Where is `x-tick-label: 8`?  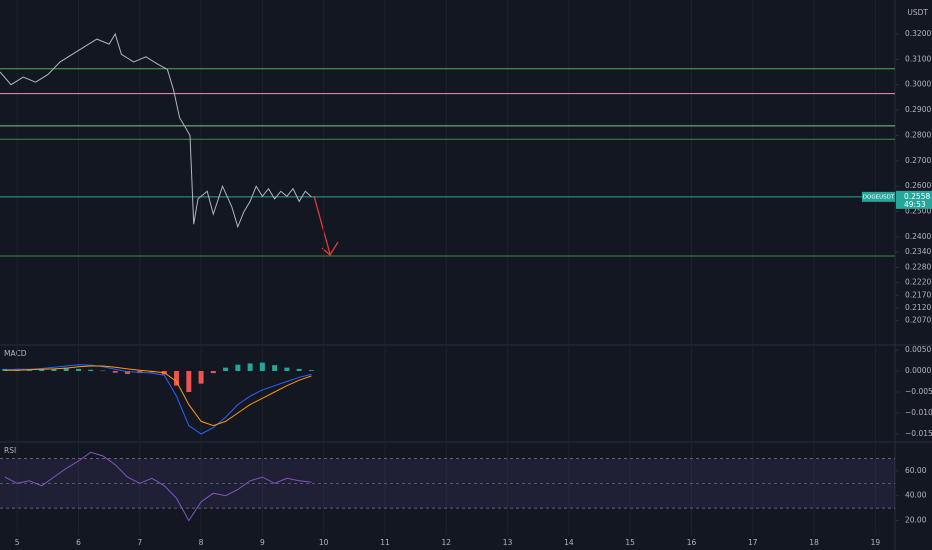
x-tick-label: 8 is located at coordinates (201, 542).